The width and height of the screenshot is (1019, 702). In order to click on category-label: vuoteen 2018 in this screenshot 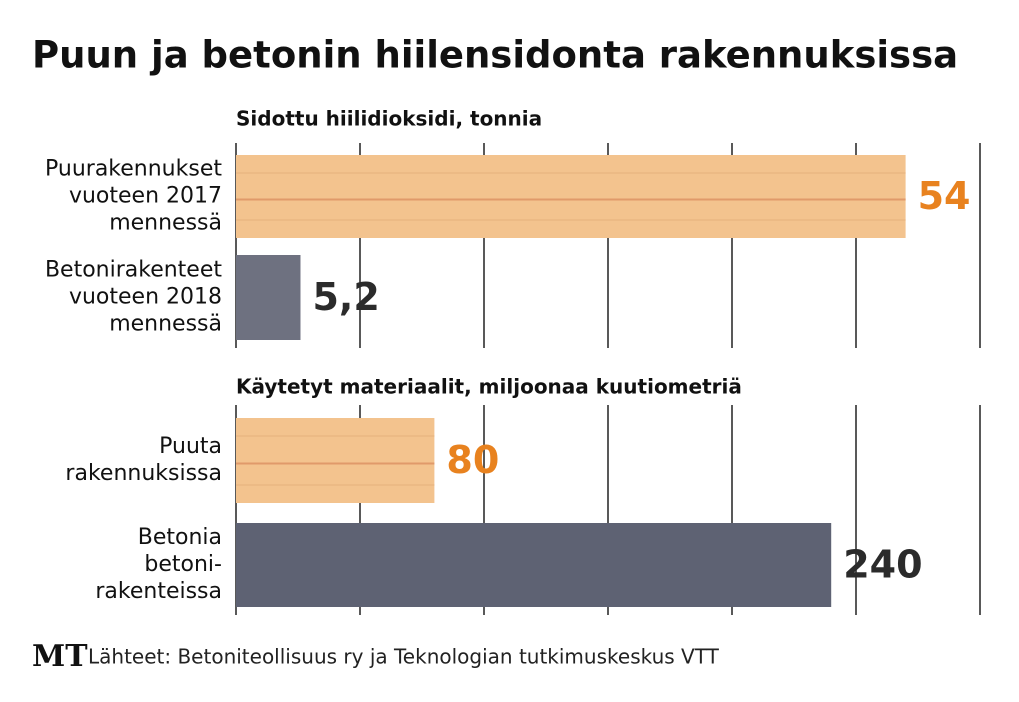, I will do `click(145, 297)`.